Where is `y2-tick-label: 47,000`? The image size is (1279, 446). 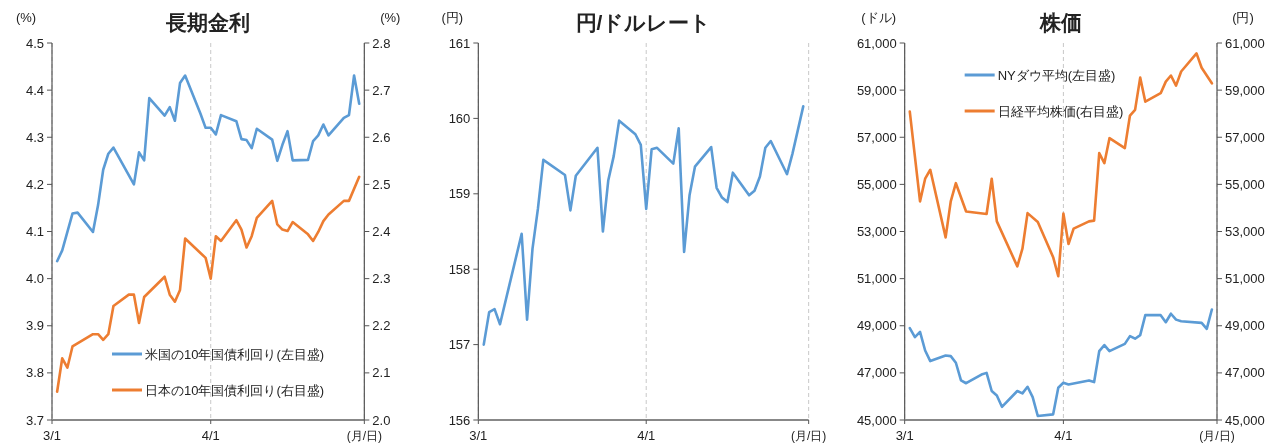 y2-tick-label: 47,000 is located at coordinates (1245, 373).